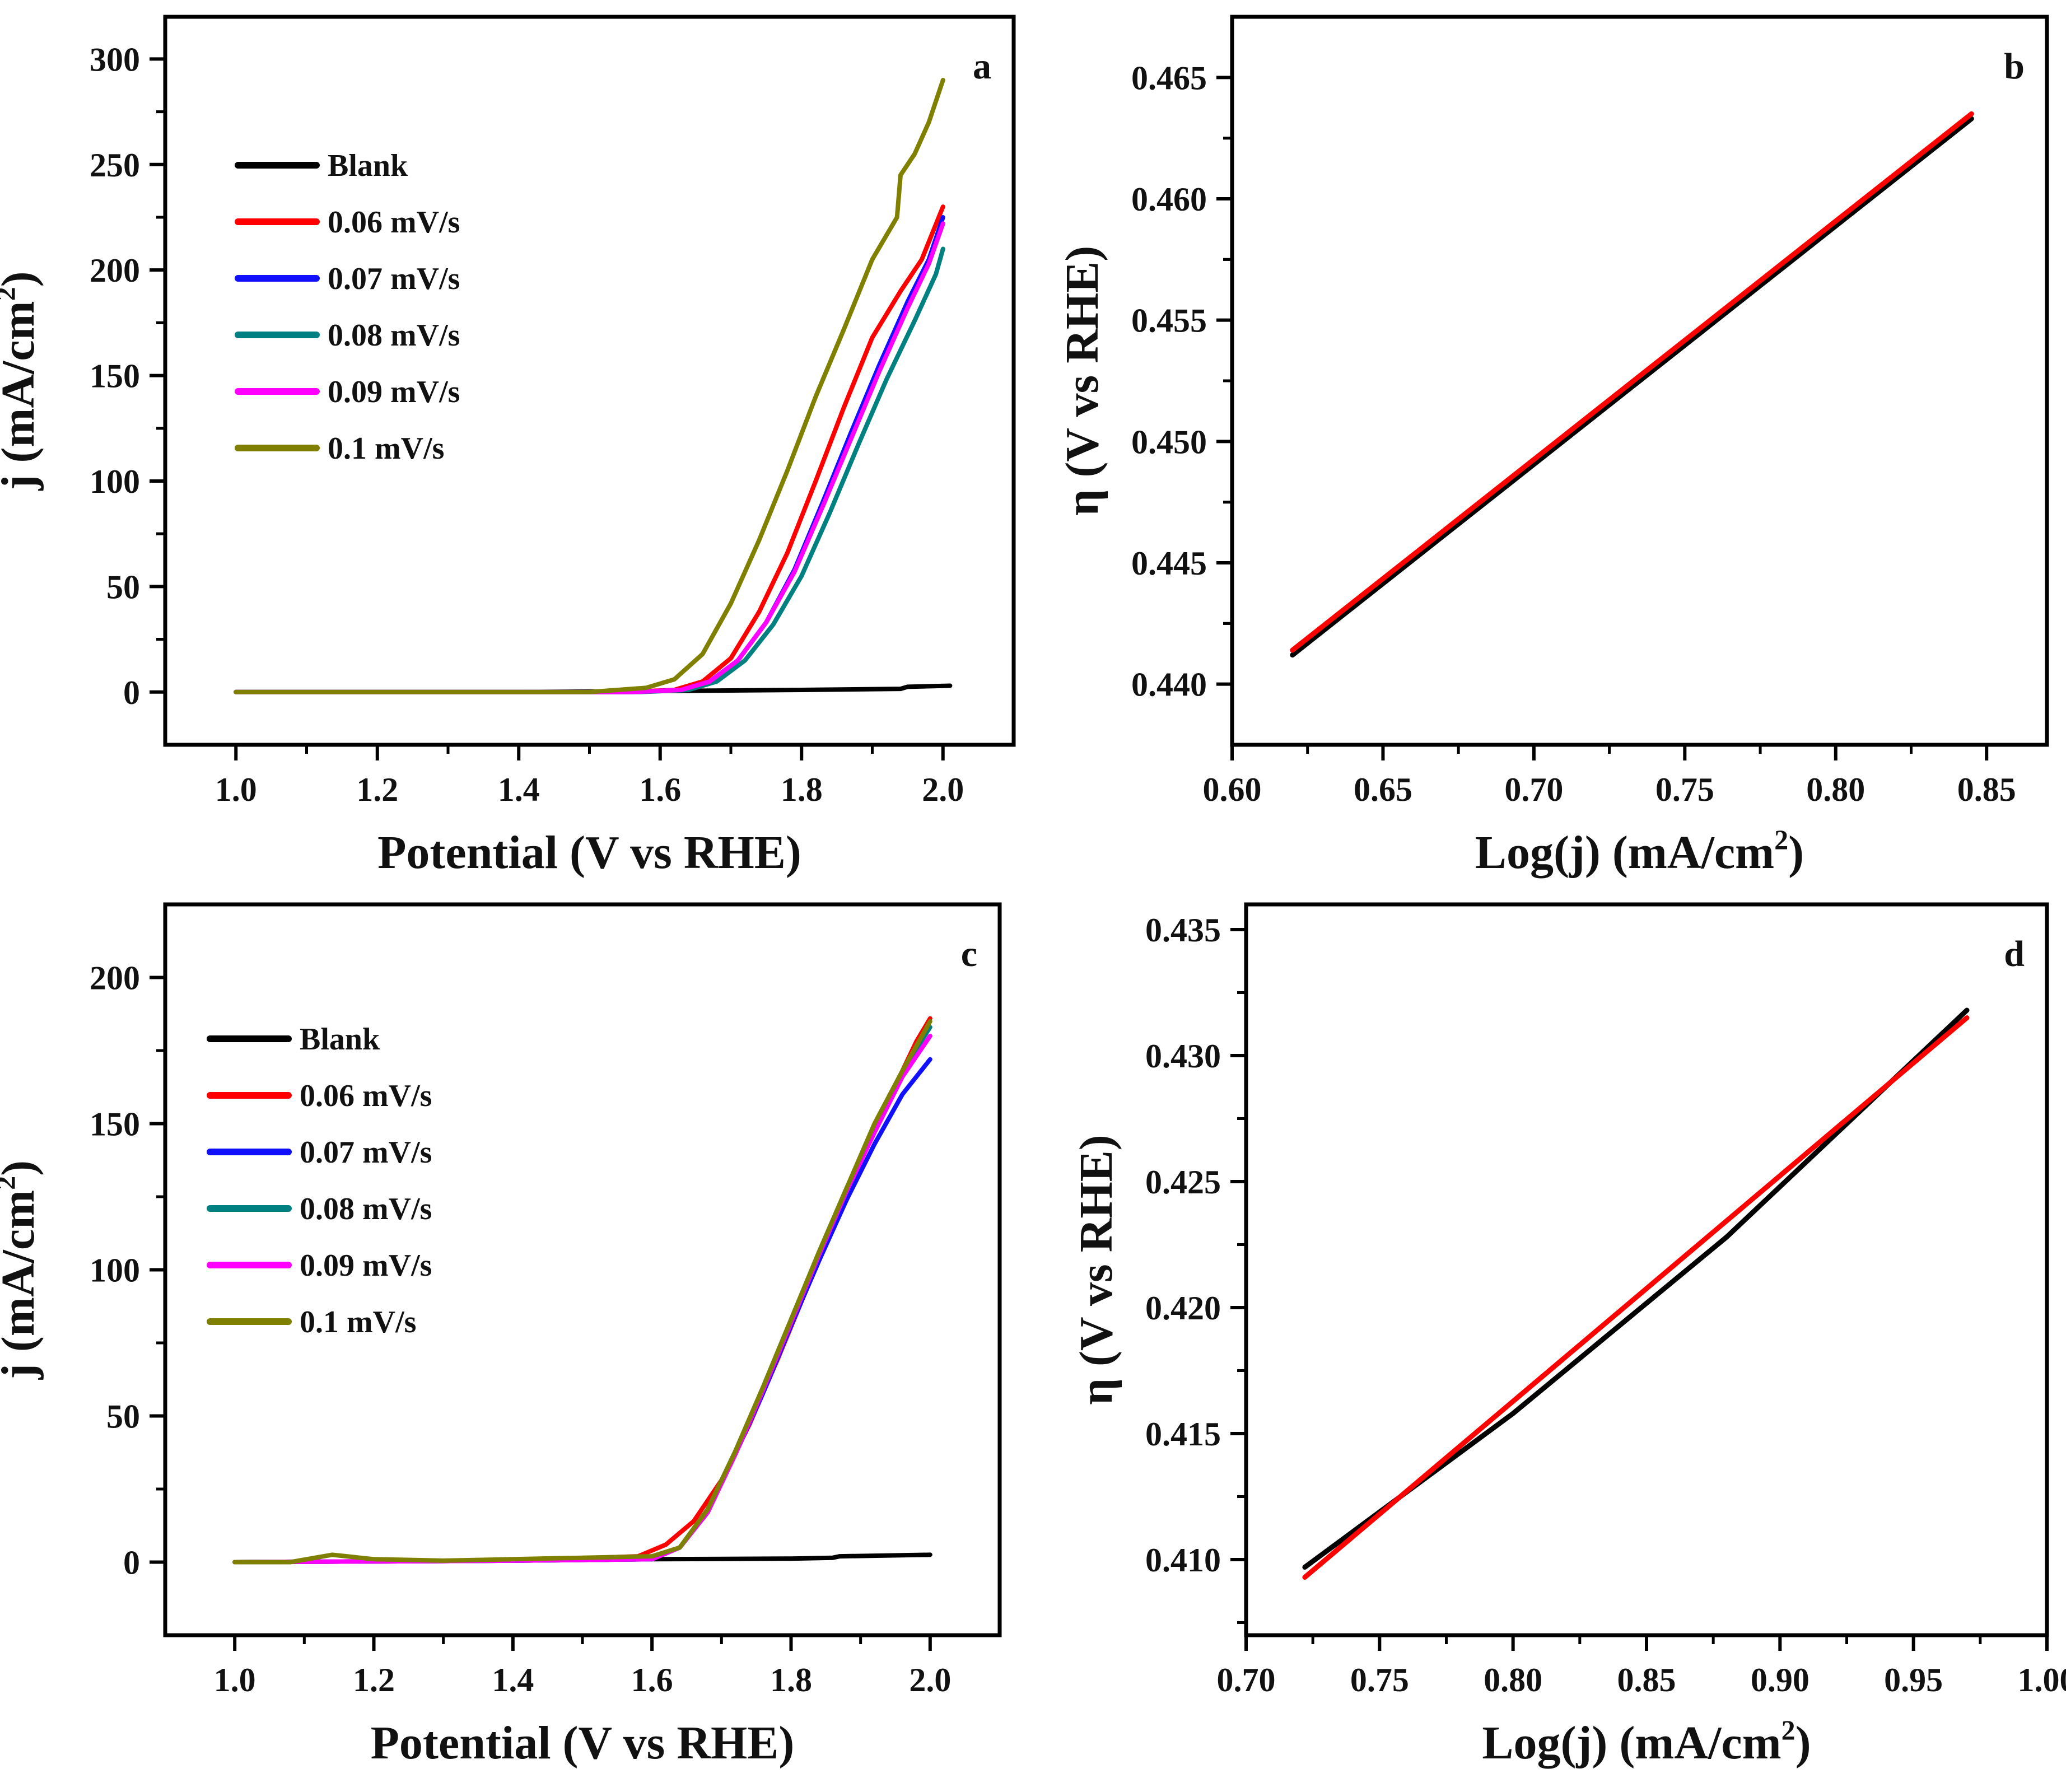 The width and height of the screenshot is (2066, 1792). What do you see at coordinates (513, 1680) in the screenshot?
I see `x-tick-label: 1.4` at bounding box center [513, 1680].